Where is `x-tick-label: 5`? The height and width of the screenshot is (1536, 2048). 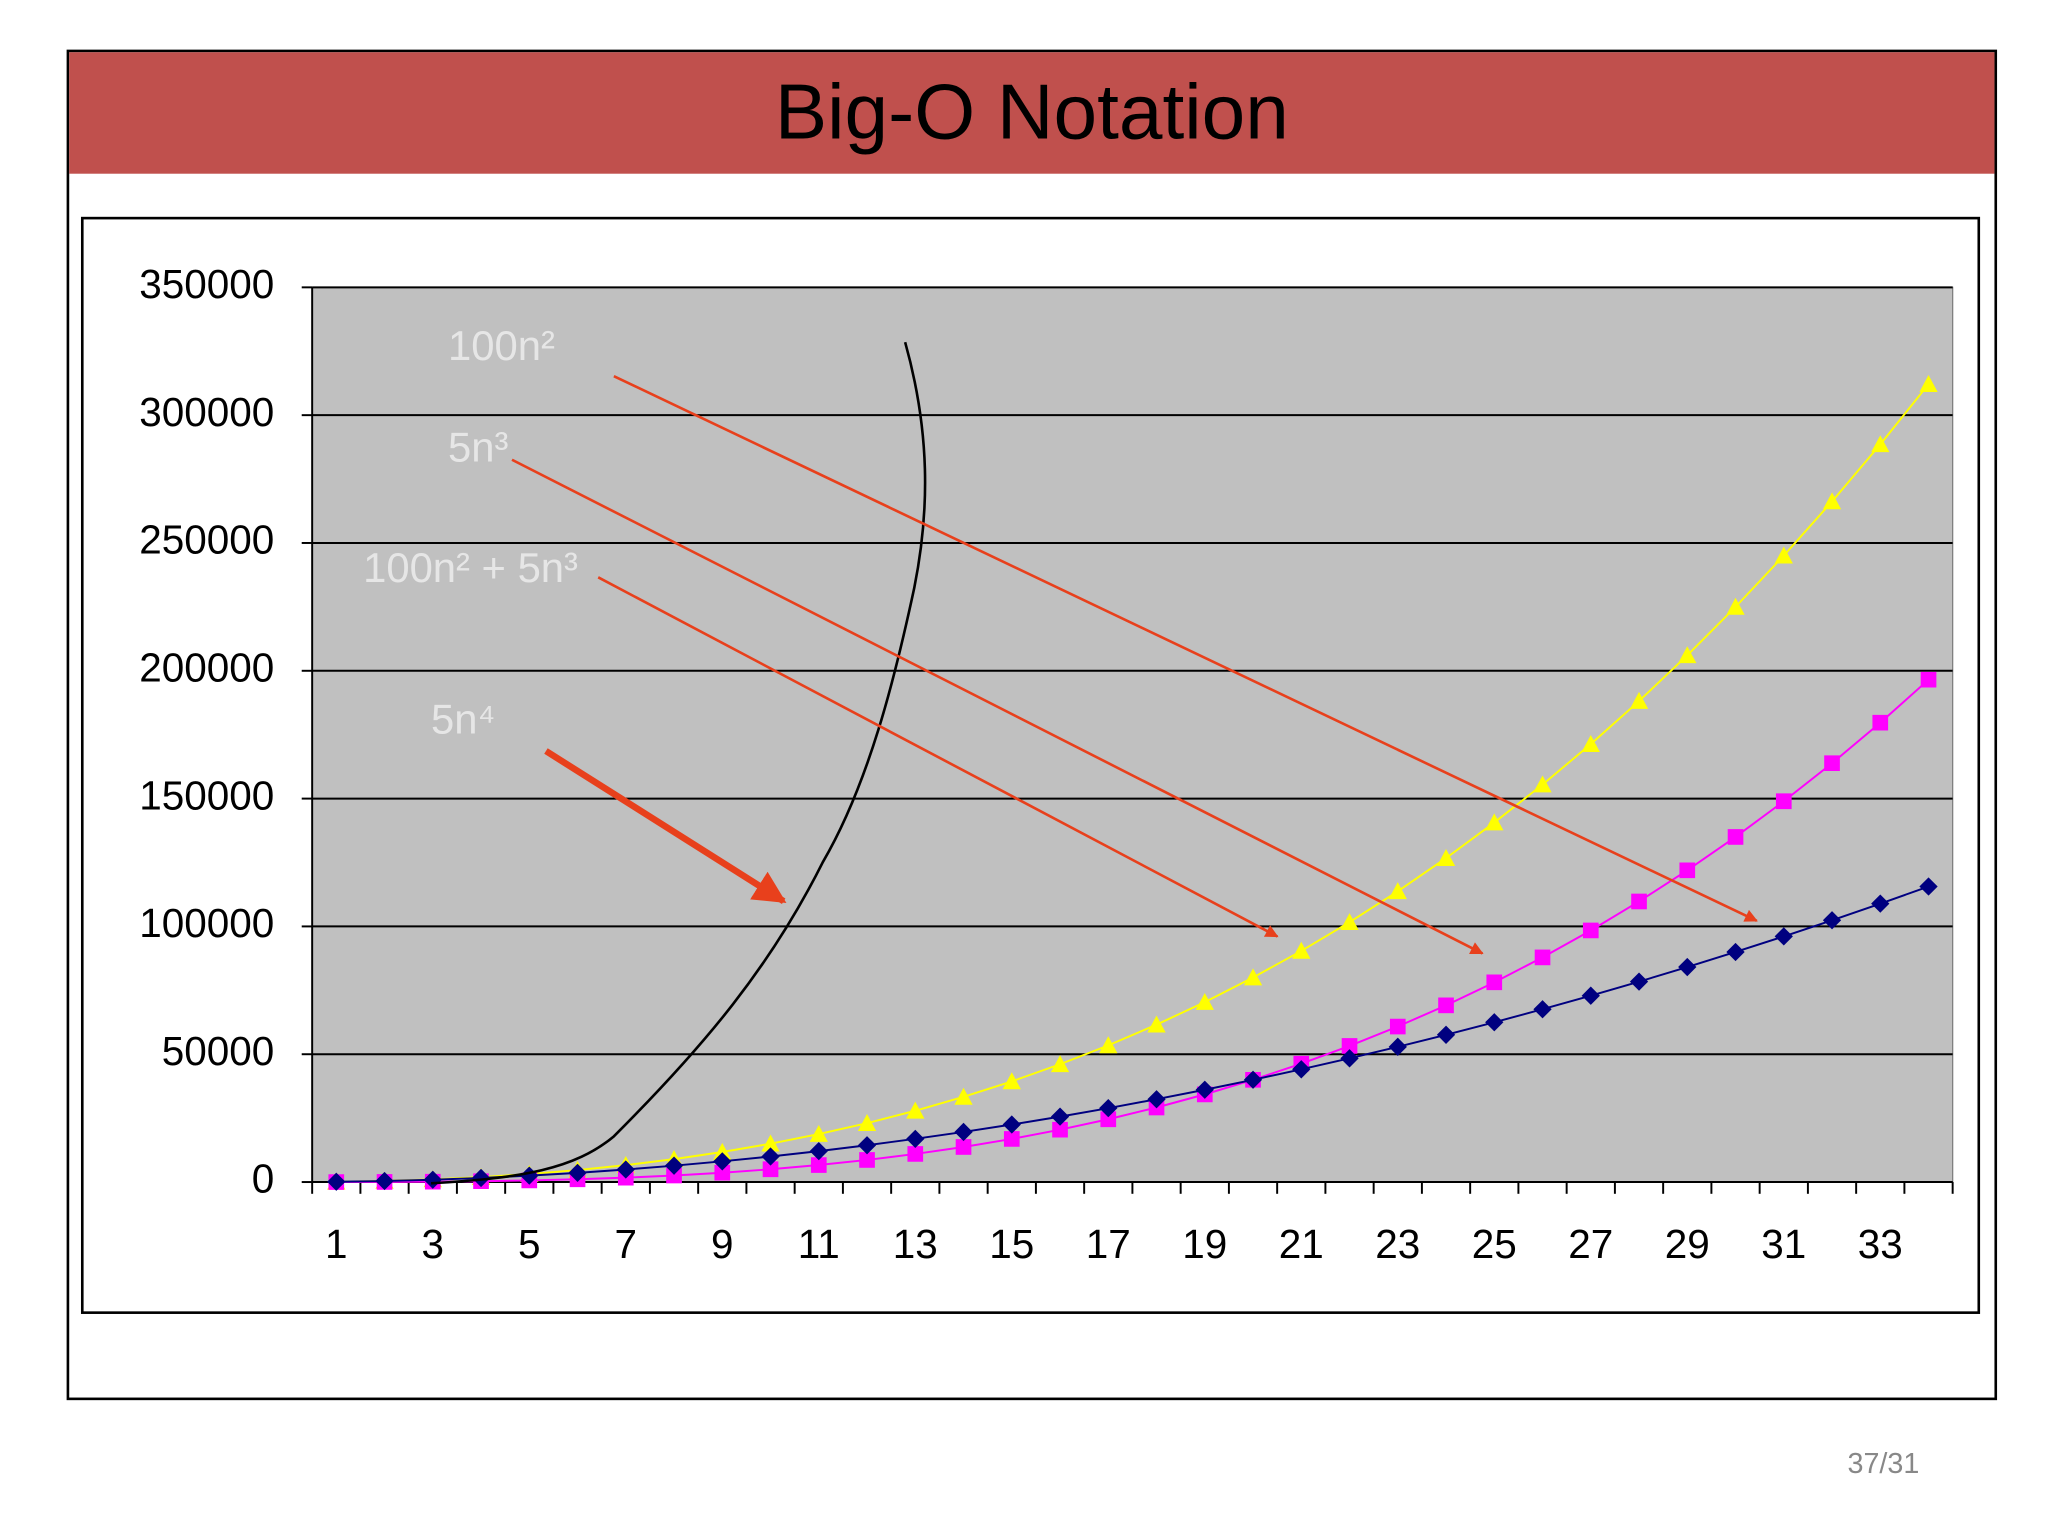 x-tick-label: 5 is located at coordinates (529, 1244).